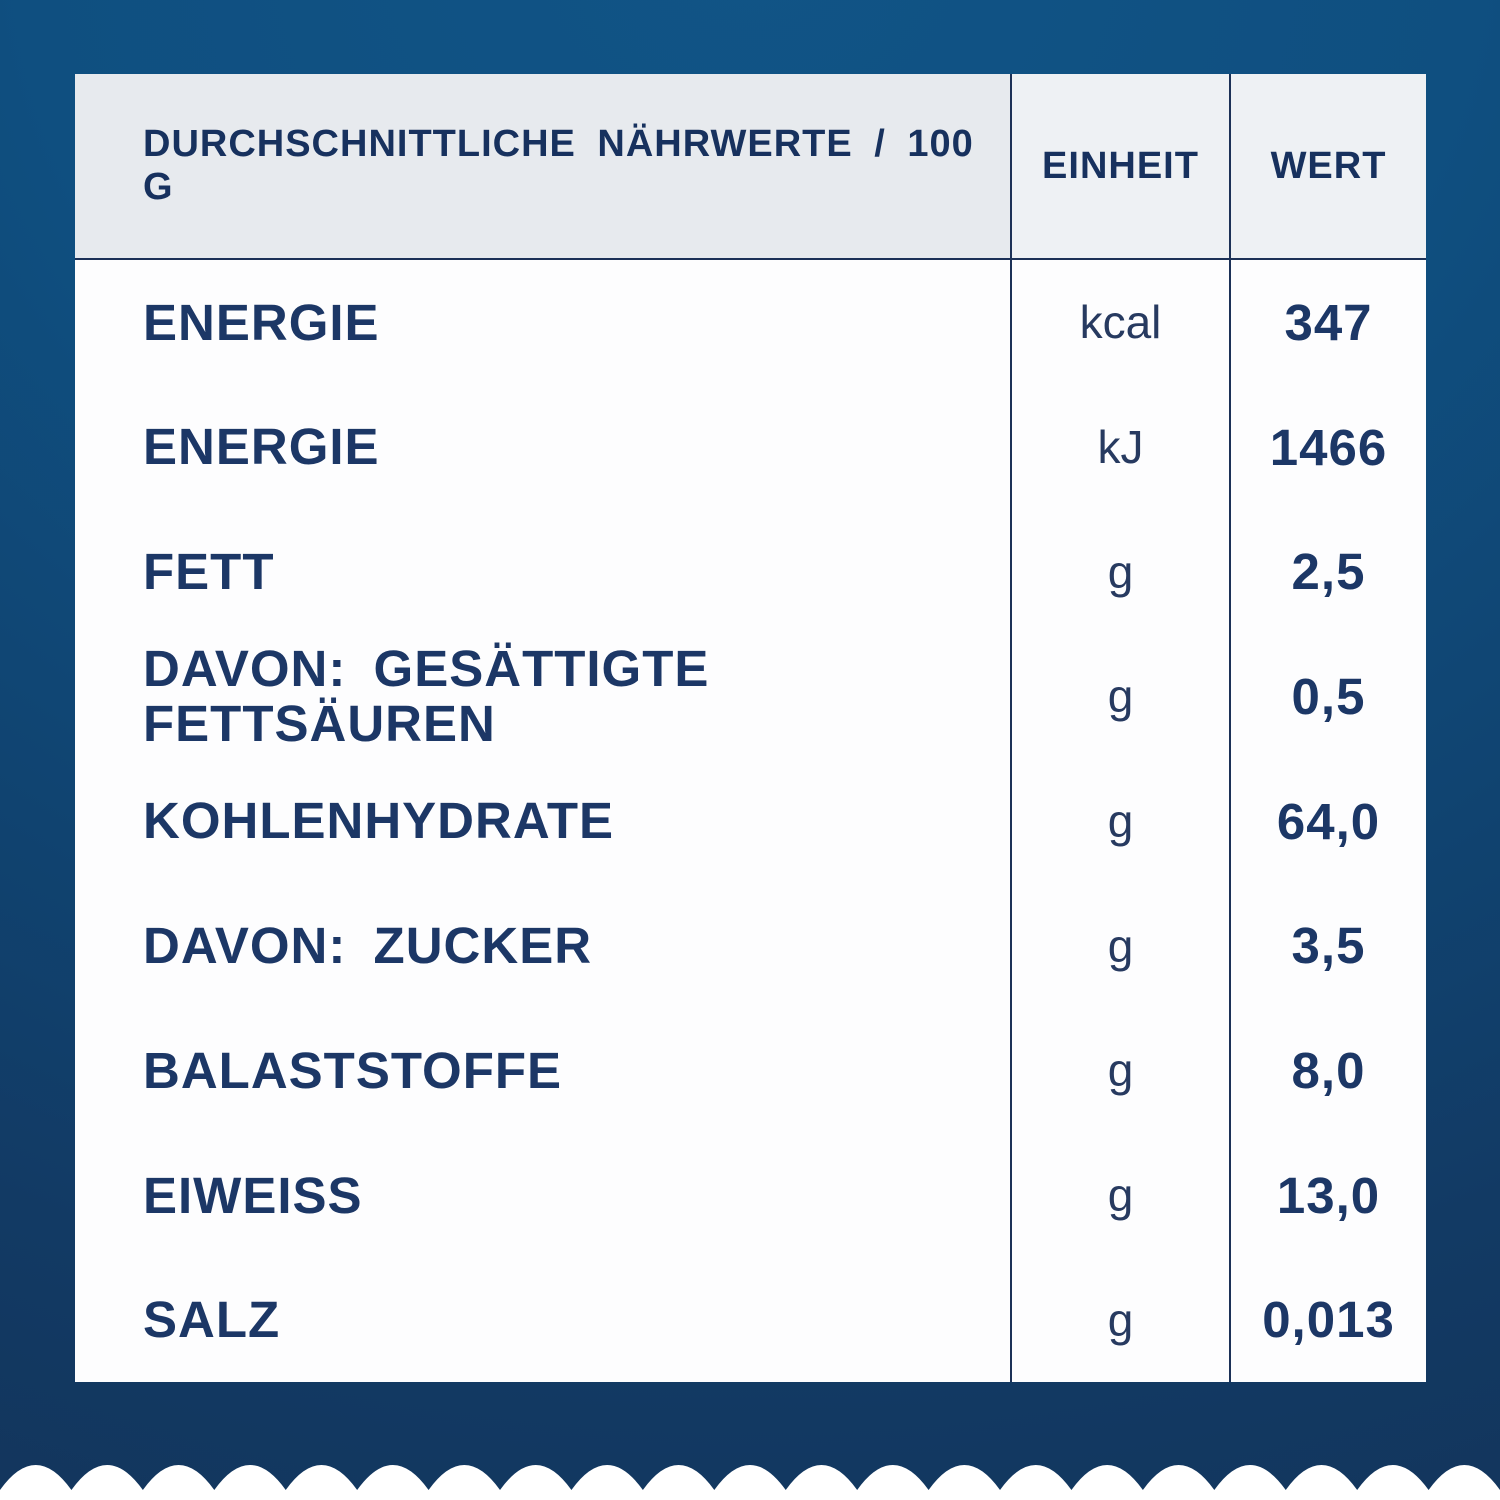 Image resolution: width=1500 pixels, height=1500 pixels. What do you see at coordinates (1327, 696) in the screenshot?
I see `nutrient-value: 0,5` at bounding box center [1327, 696].